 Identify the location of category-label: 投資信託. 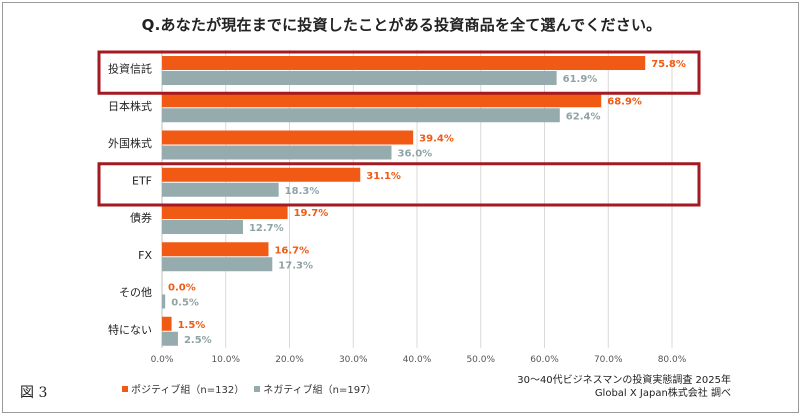
(130, 69).